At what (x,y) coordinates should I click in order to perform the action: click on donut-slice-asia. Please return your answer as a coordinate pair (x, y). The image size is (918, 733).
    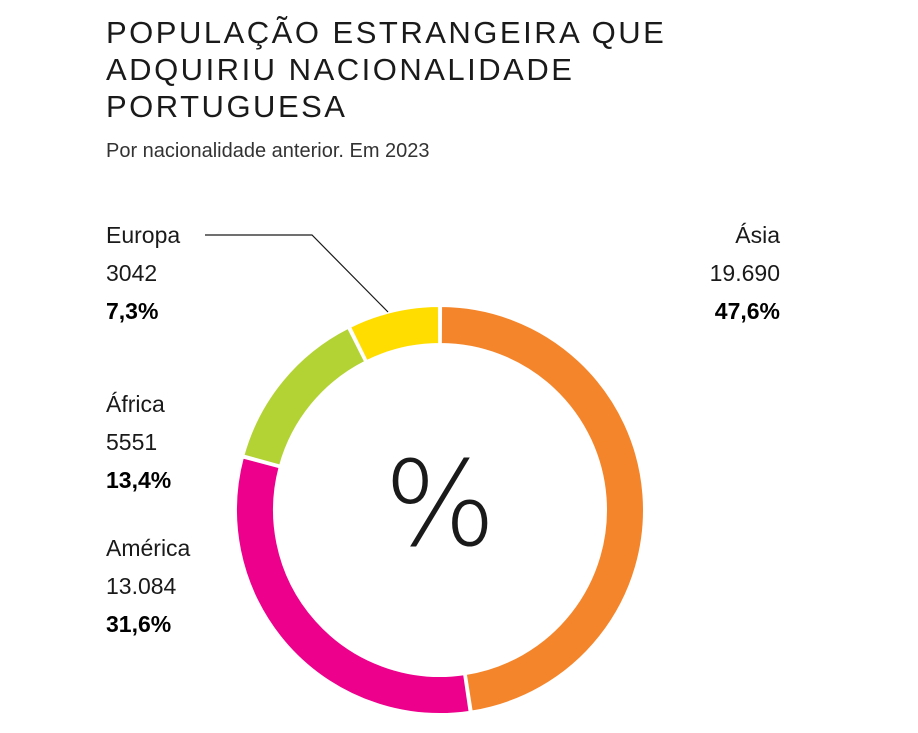
    Looking at the image, I should click on (542, 508).